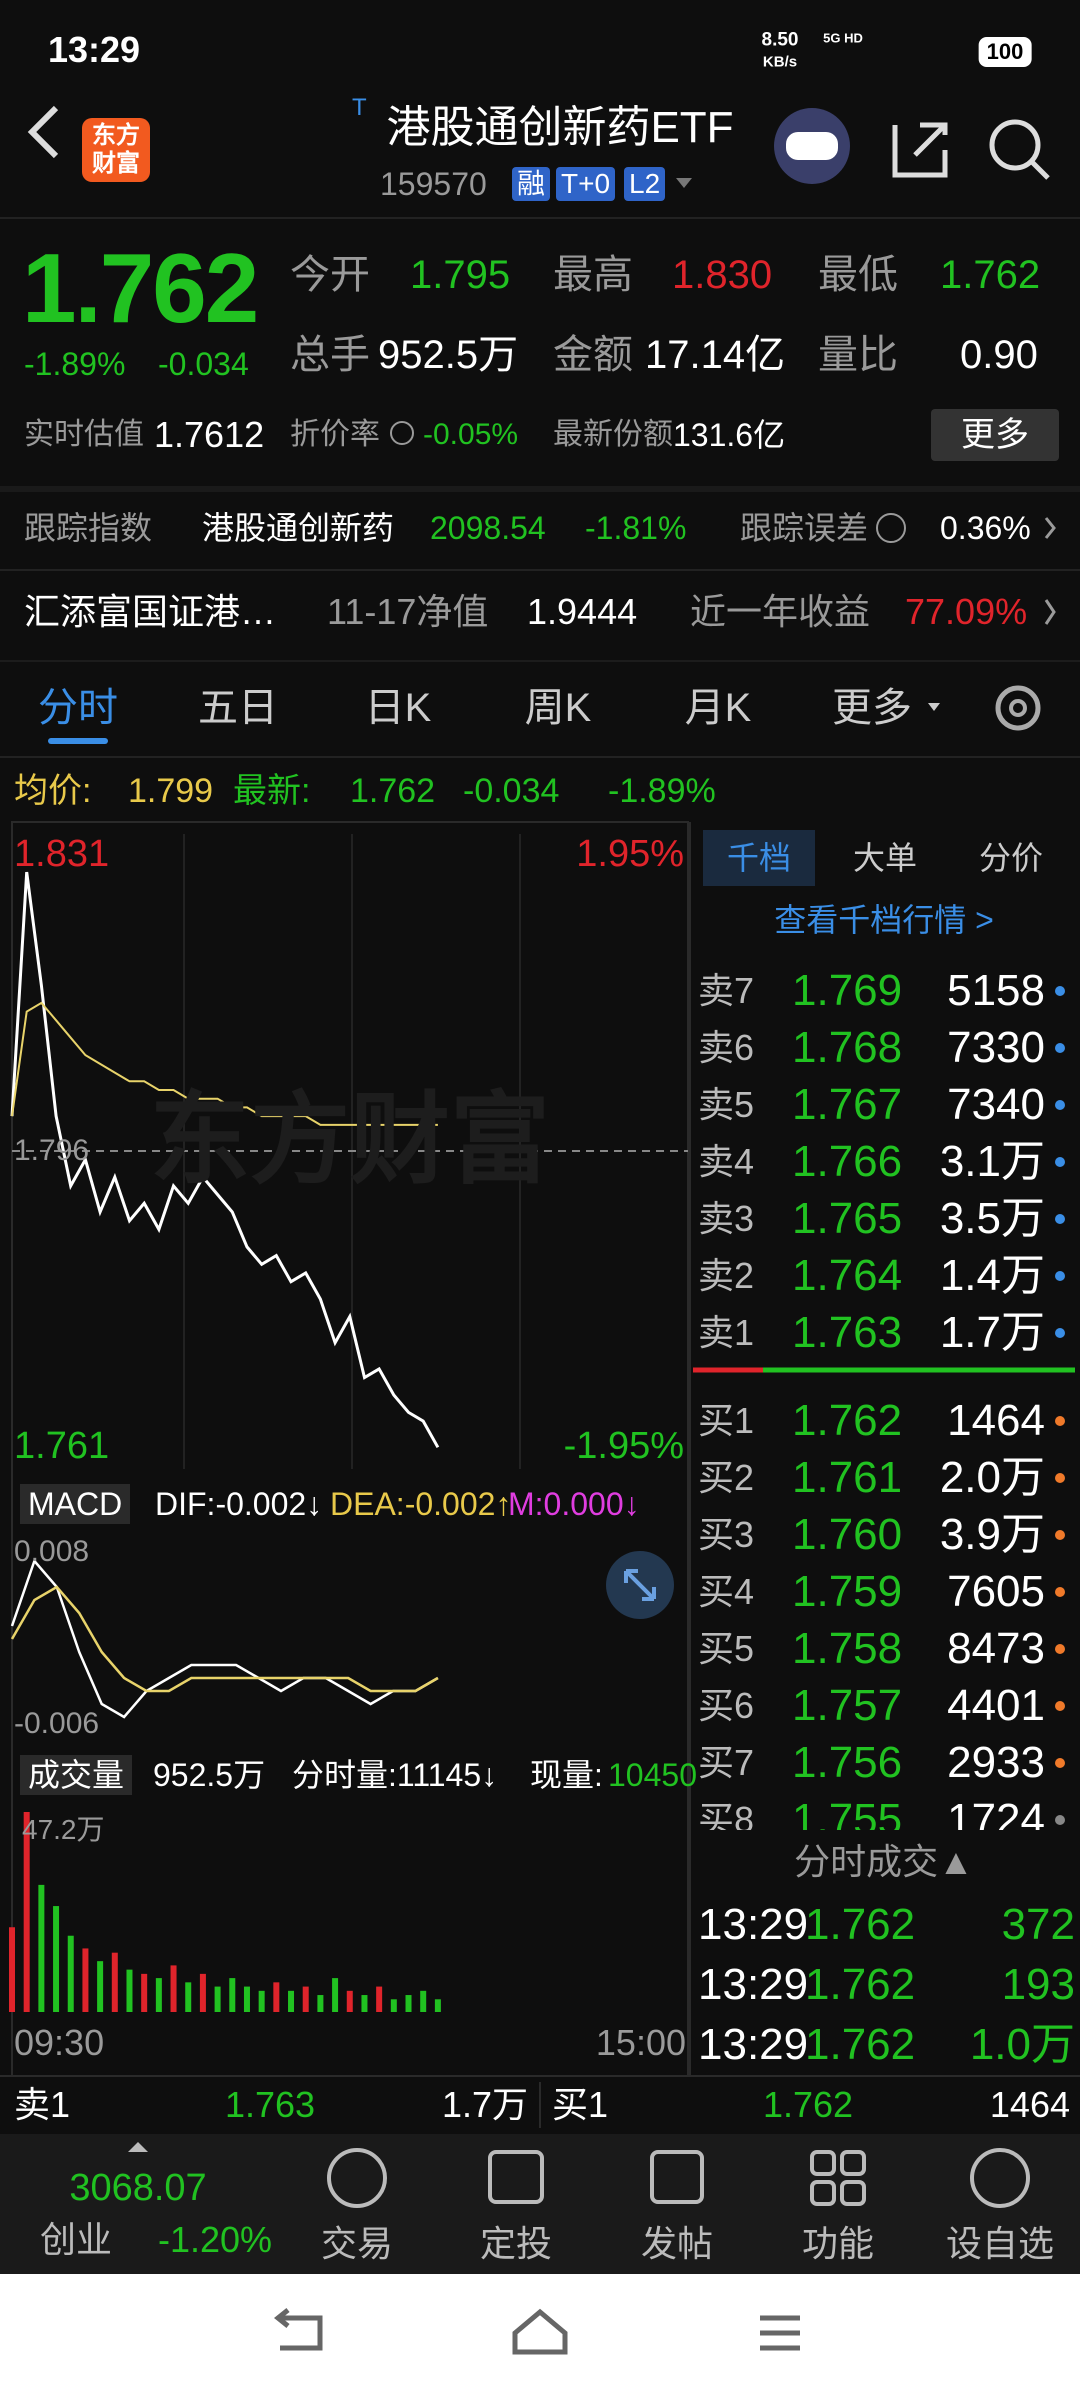 This screenshot has width=1080, height=2400. Describe the element at coordinates (1050, 612) in the screenshot. I see `chevron` at that location.